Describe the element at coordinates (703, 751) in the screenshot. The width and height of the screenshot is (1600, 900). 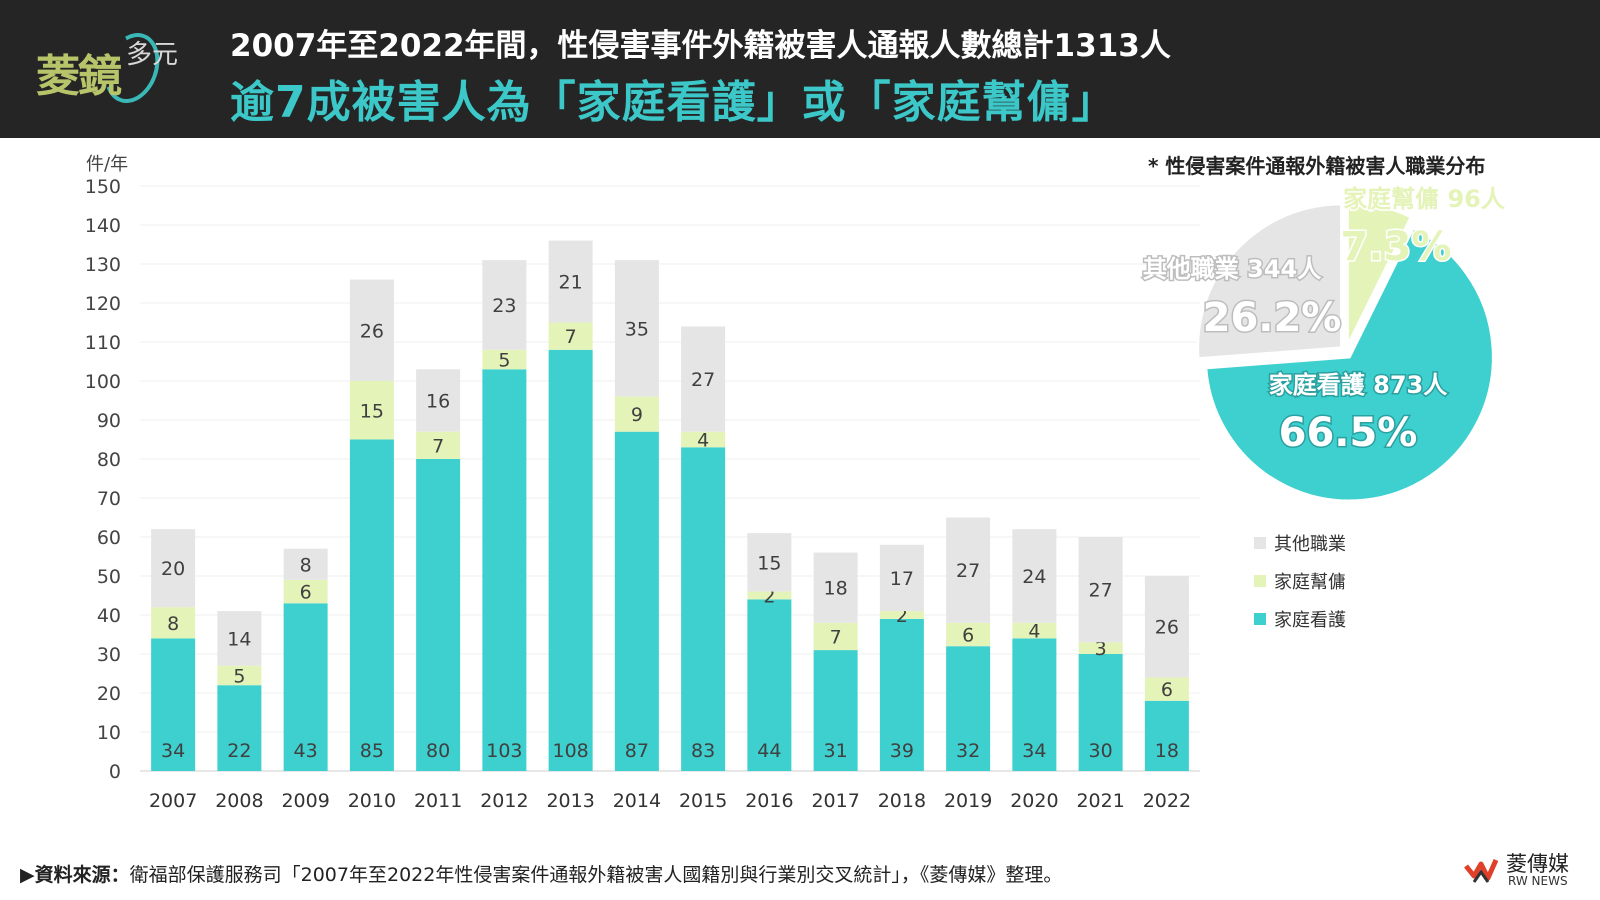
I see `data-label-2015-s0: 83` at that location.